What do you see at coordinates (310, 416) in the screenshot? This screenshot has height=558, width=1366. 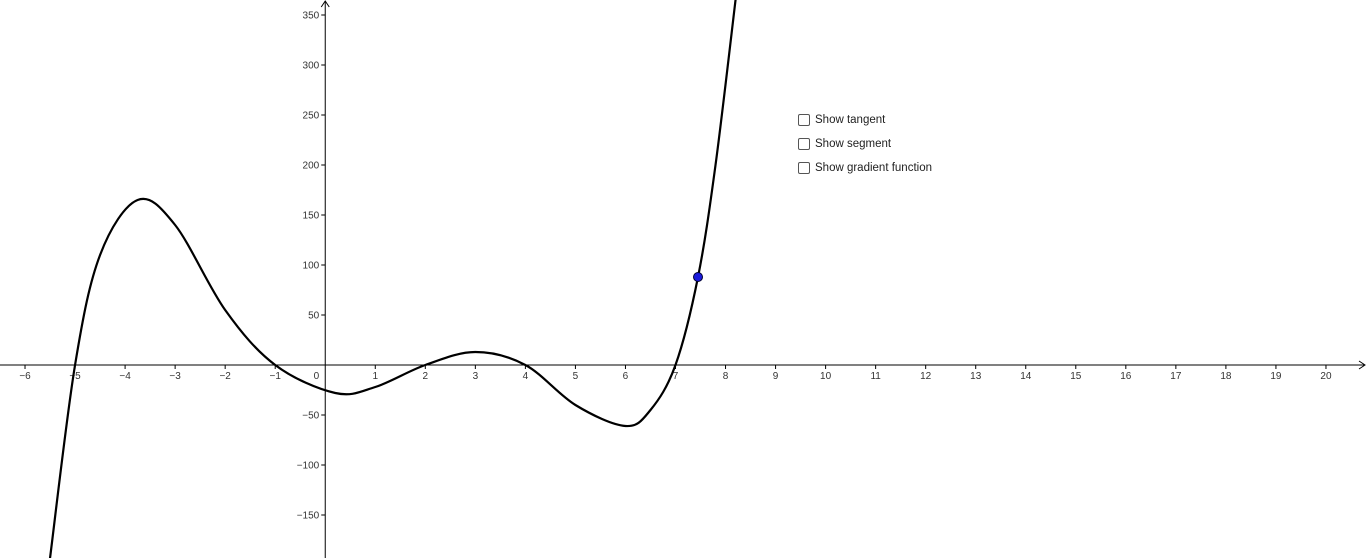 I see `y-tick-label: −50` at bounding box center [310, 416].